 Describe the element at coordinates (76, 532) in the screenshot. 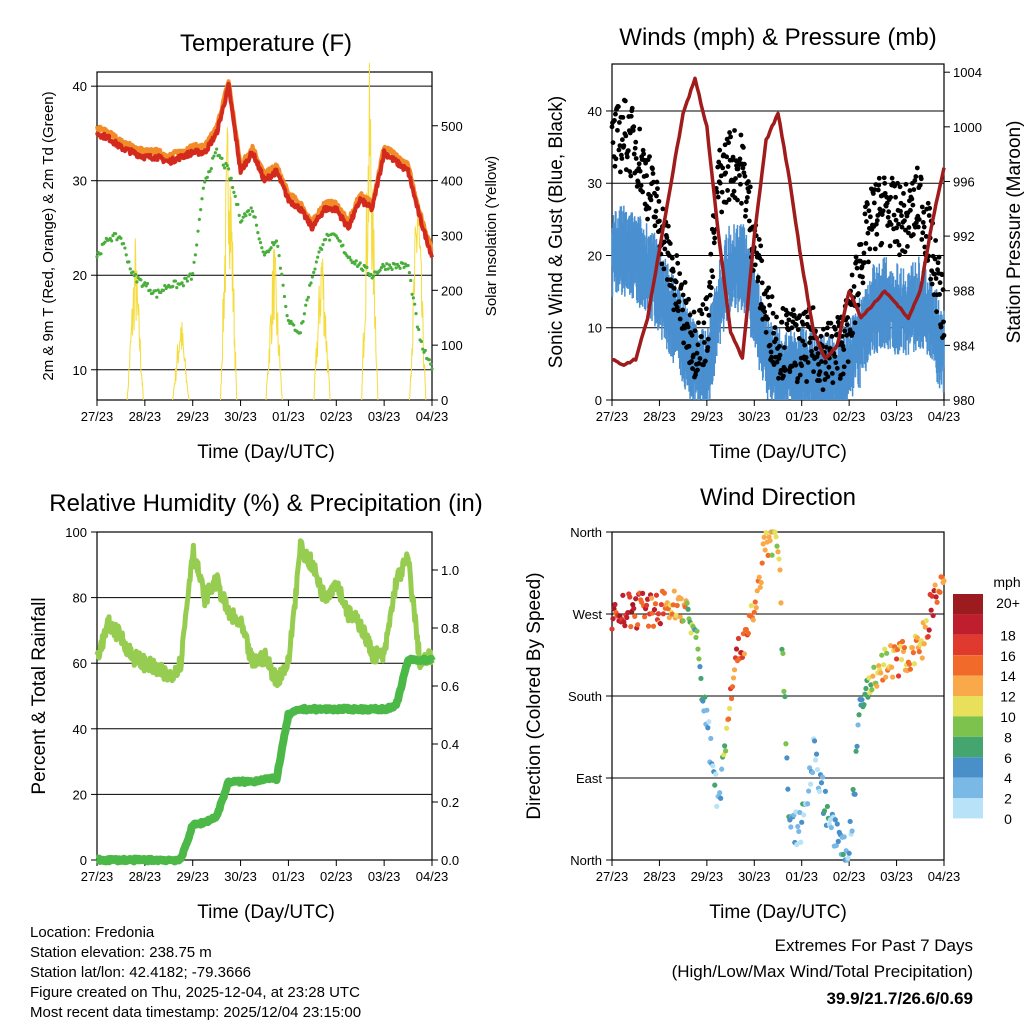

I see `humidity-y-tick-label: 100` at that location.